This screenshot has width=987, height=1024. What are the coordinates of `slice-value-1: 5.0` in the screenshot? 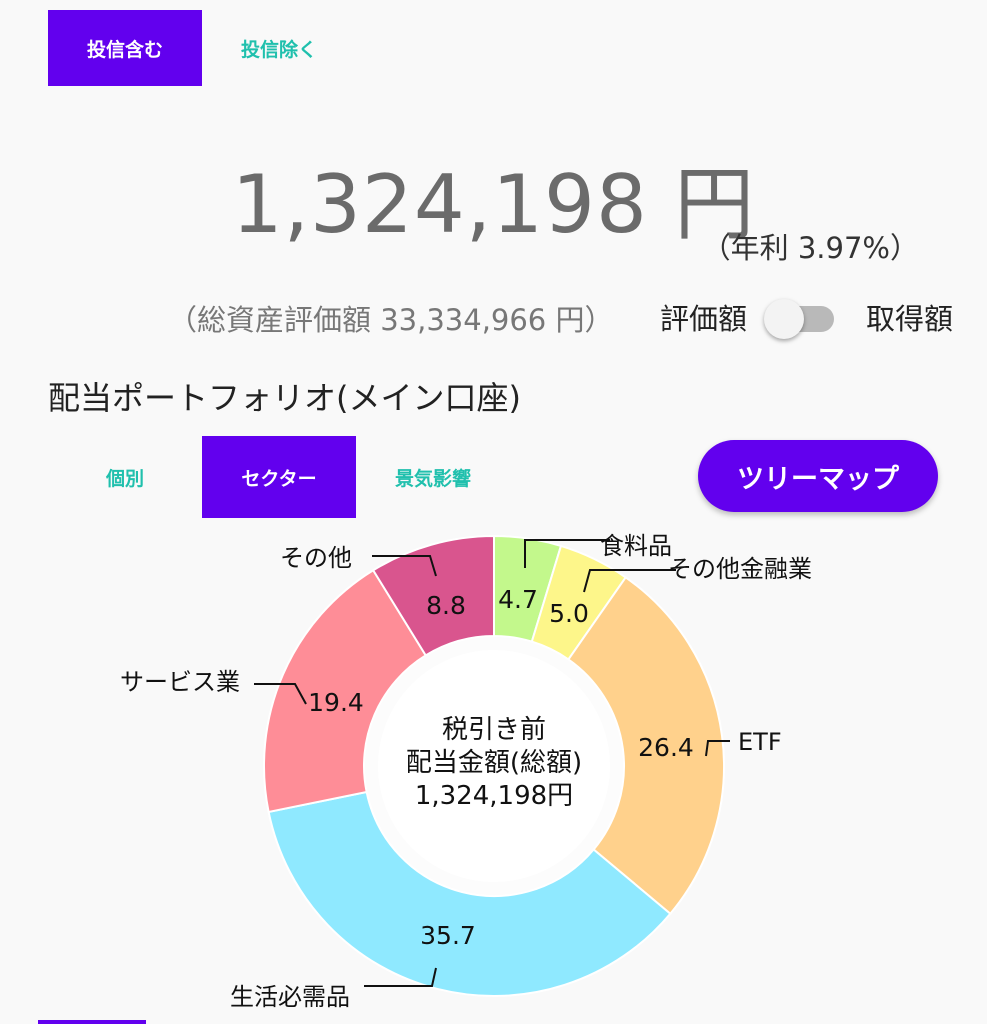 It's located at (569, 613).